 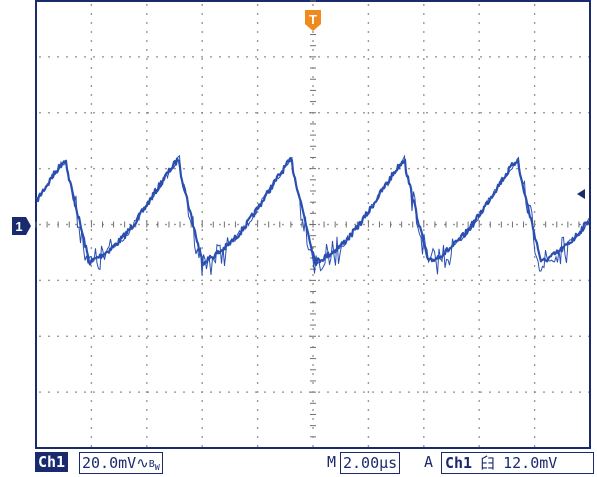 What do you see at coordinates (52, 462) in the screenshot?
I see `channel-badge: Ch1` at bounding box center [52, 462].